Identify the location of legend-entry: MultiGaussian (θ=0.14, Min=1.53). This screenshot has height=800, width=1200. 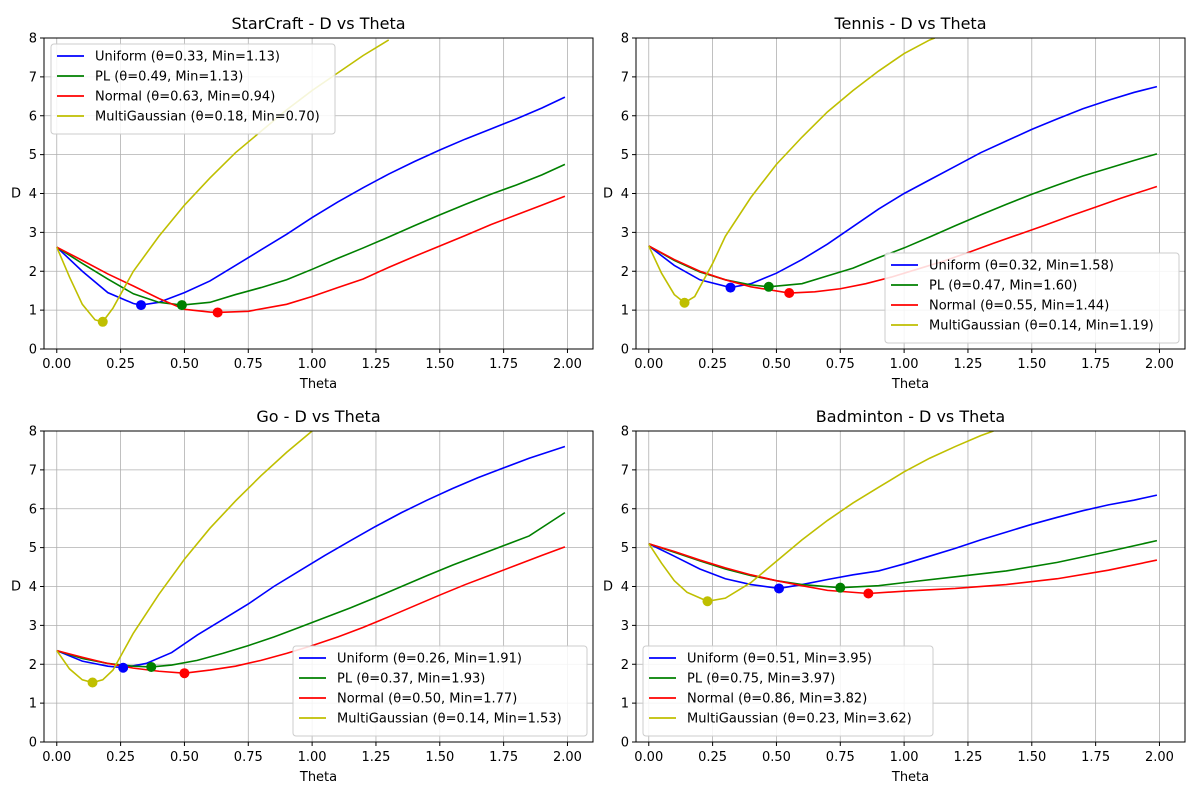
(449, 719).